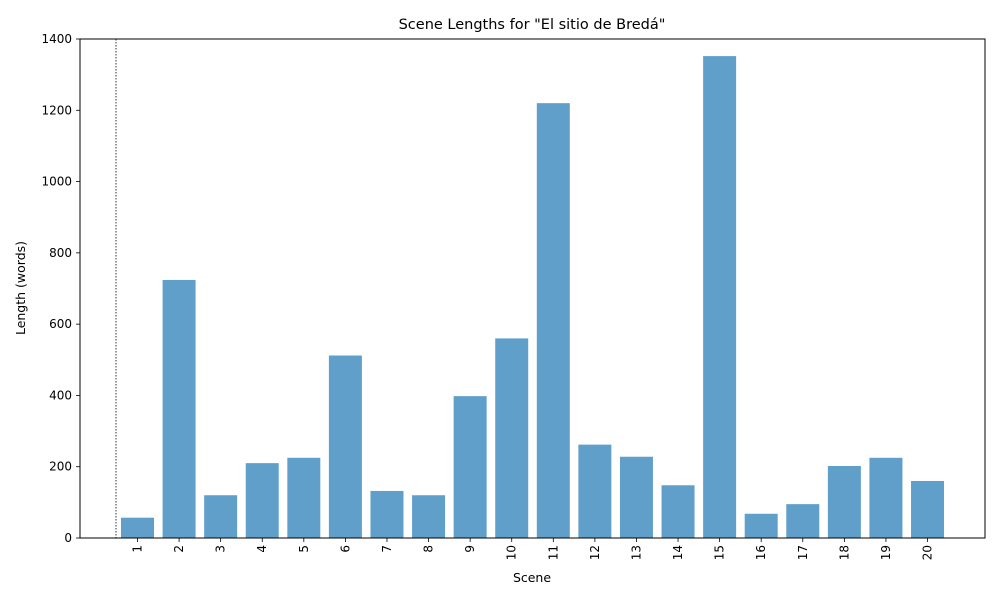 Image resolution: width=1000 pixels, height=600 pixels. I want to click on chart-title: Scene Lengths for "El sitio de Bredá", so click(532, 25).